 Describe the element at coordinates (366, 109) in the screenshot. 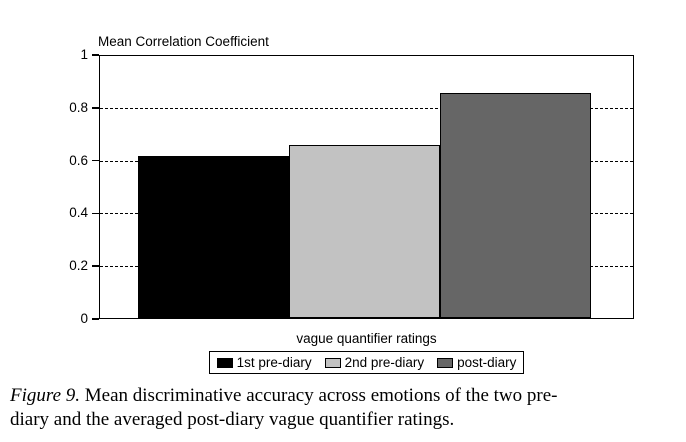

I see `gridline` at that location.